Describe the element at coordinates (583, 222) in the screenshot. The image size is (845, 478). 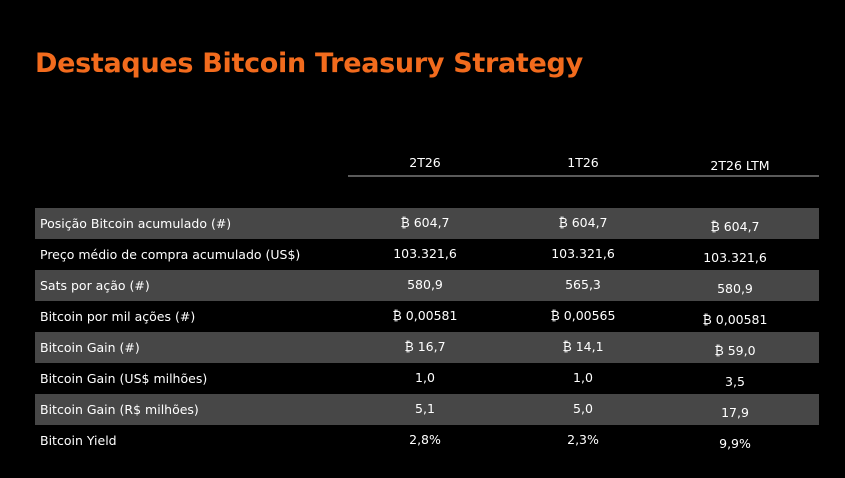
I see `row-value-col-2: ₿ 604,7` at that location.